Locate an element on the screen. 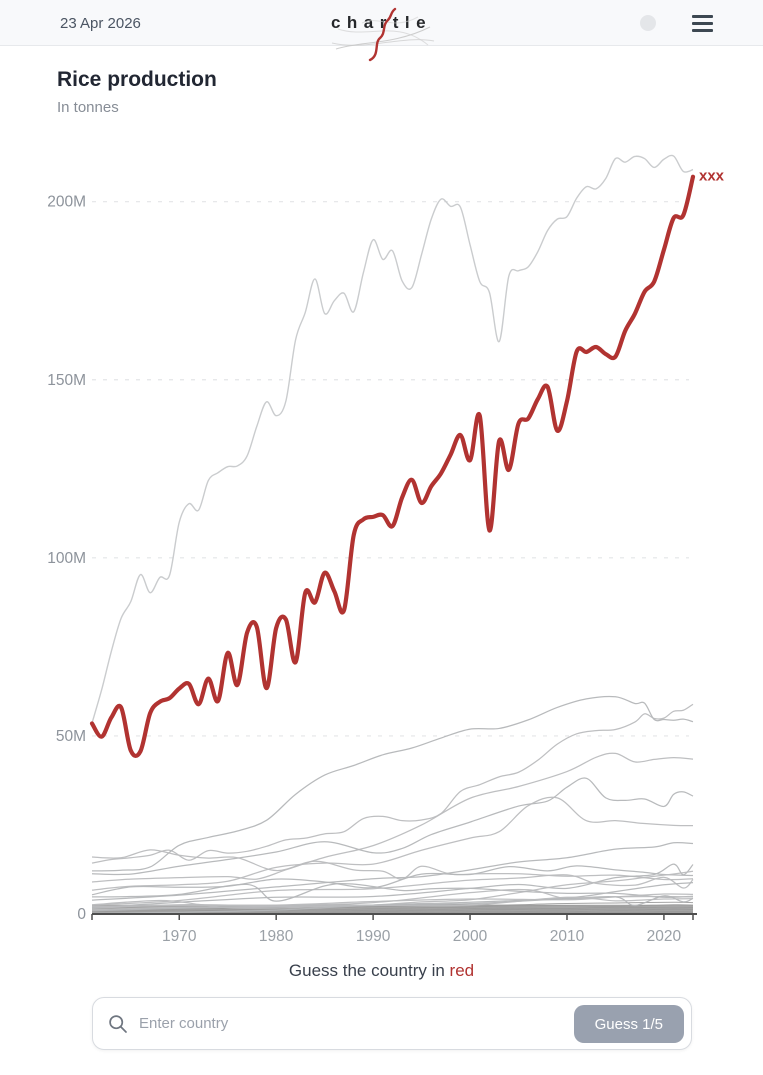  svg-text: 2010 is located at coordinates (567, 936).